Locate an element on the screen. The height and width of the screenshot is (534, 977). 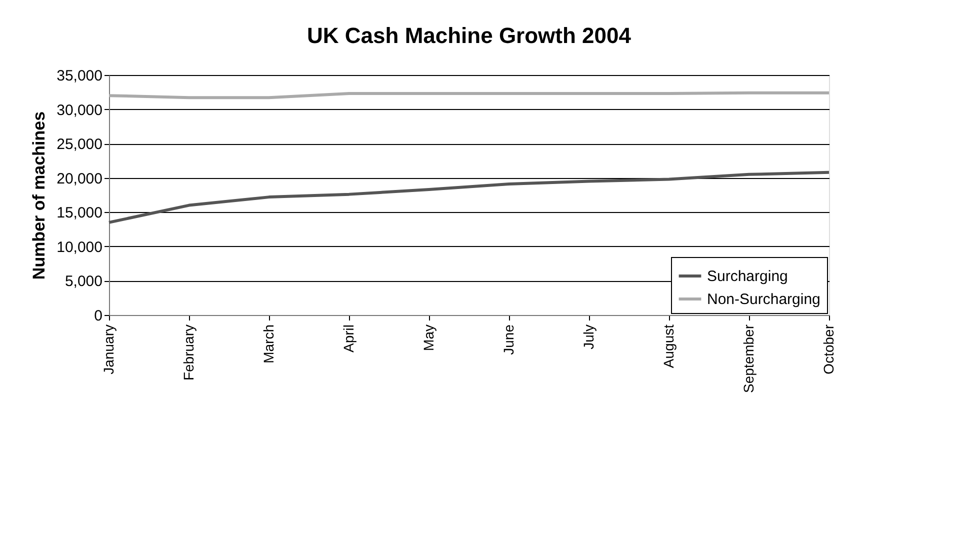
x-tick-label: April is located at coordinates (348, 338).